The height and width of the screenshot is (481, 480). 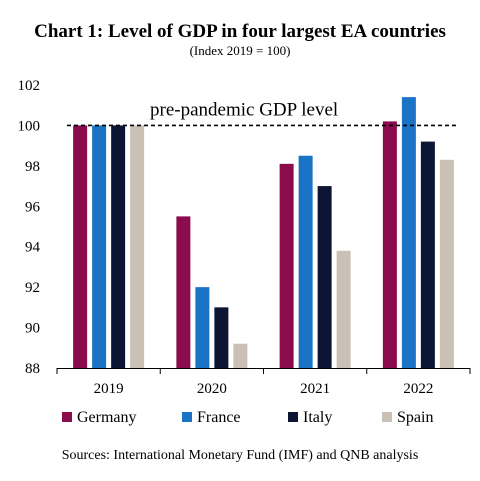 I want to click on bar-italy-2022, so click(x=427, y=254).